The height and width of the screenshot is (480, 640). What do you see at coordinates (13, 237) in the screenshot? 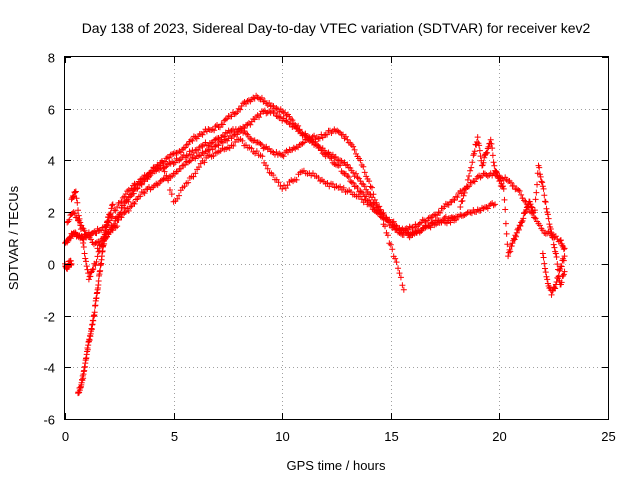
I see `y-axis-label: SDTVAR / TECUs` at bounding box center [13, 237].